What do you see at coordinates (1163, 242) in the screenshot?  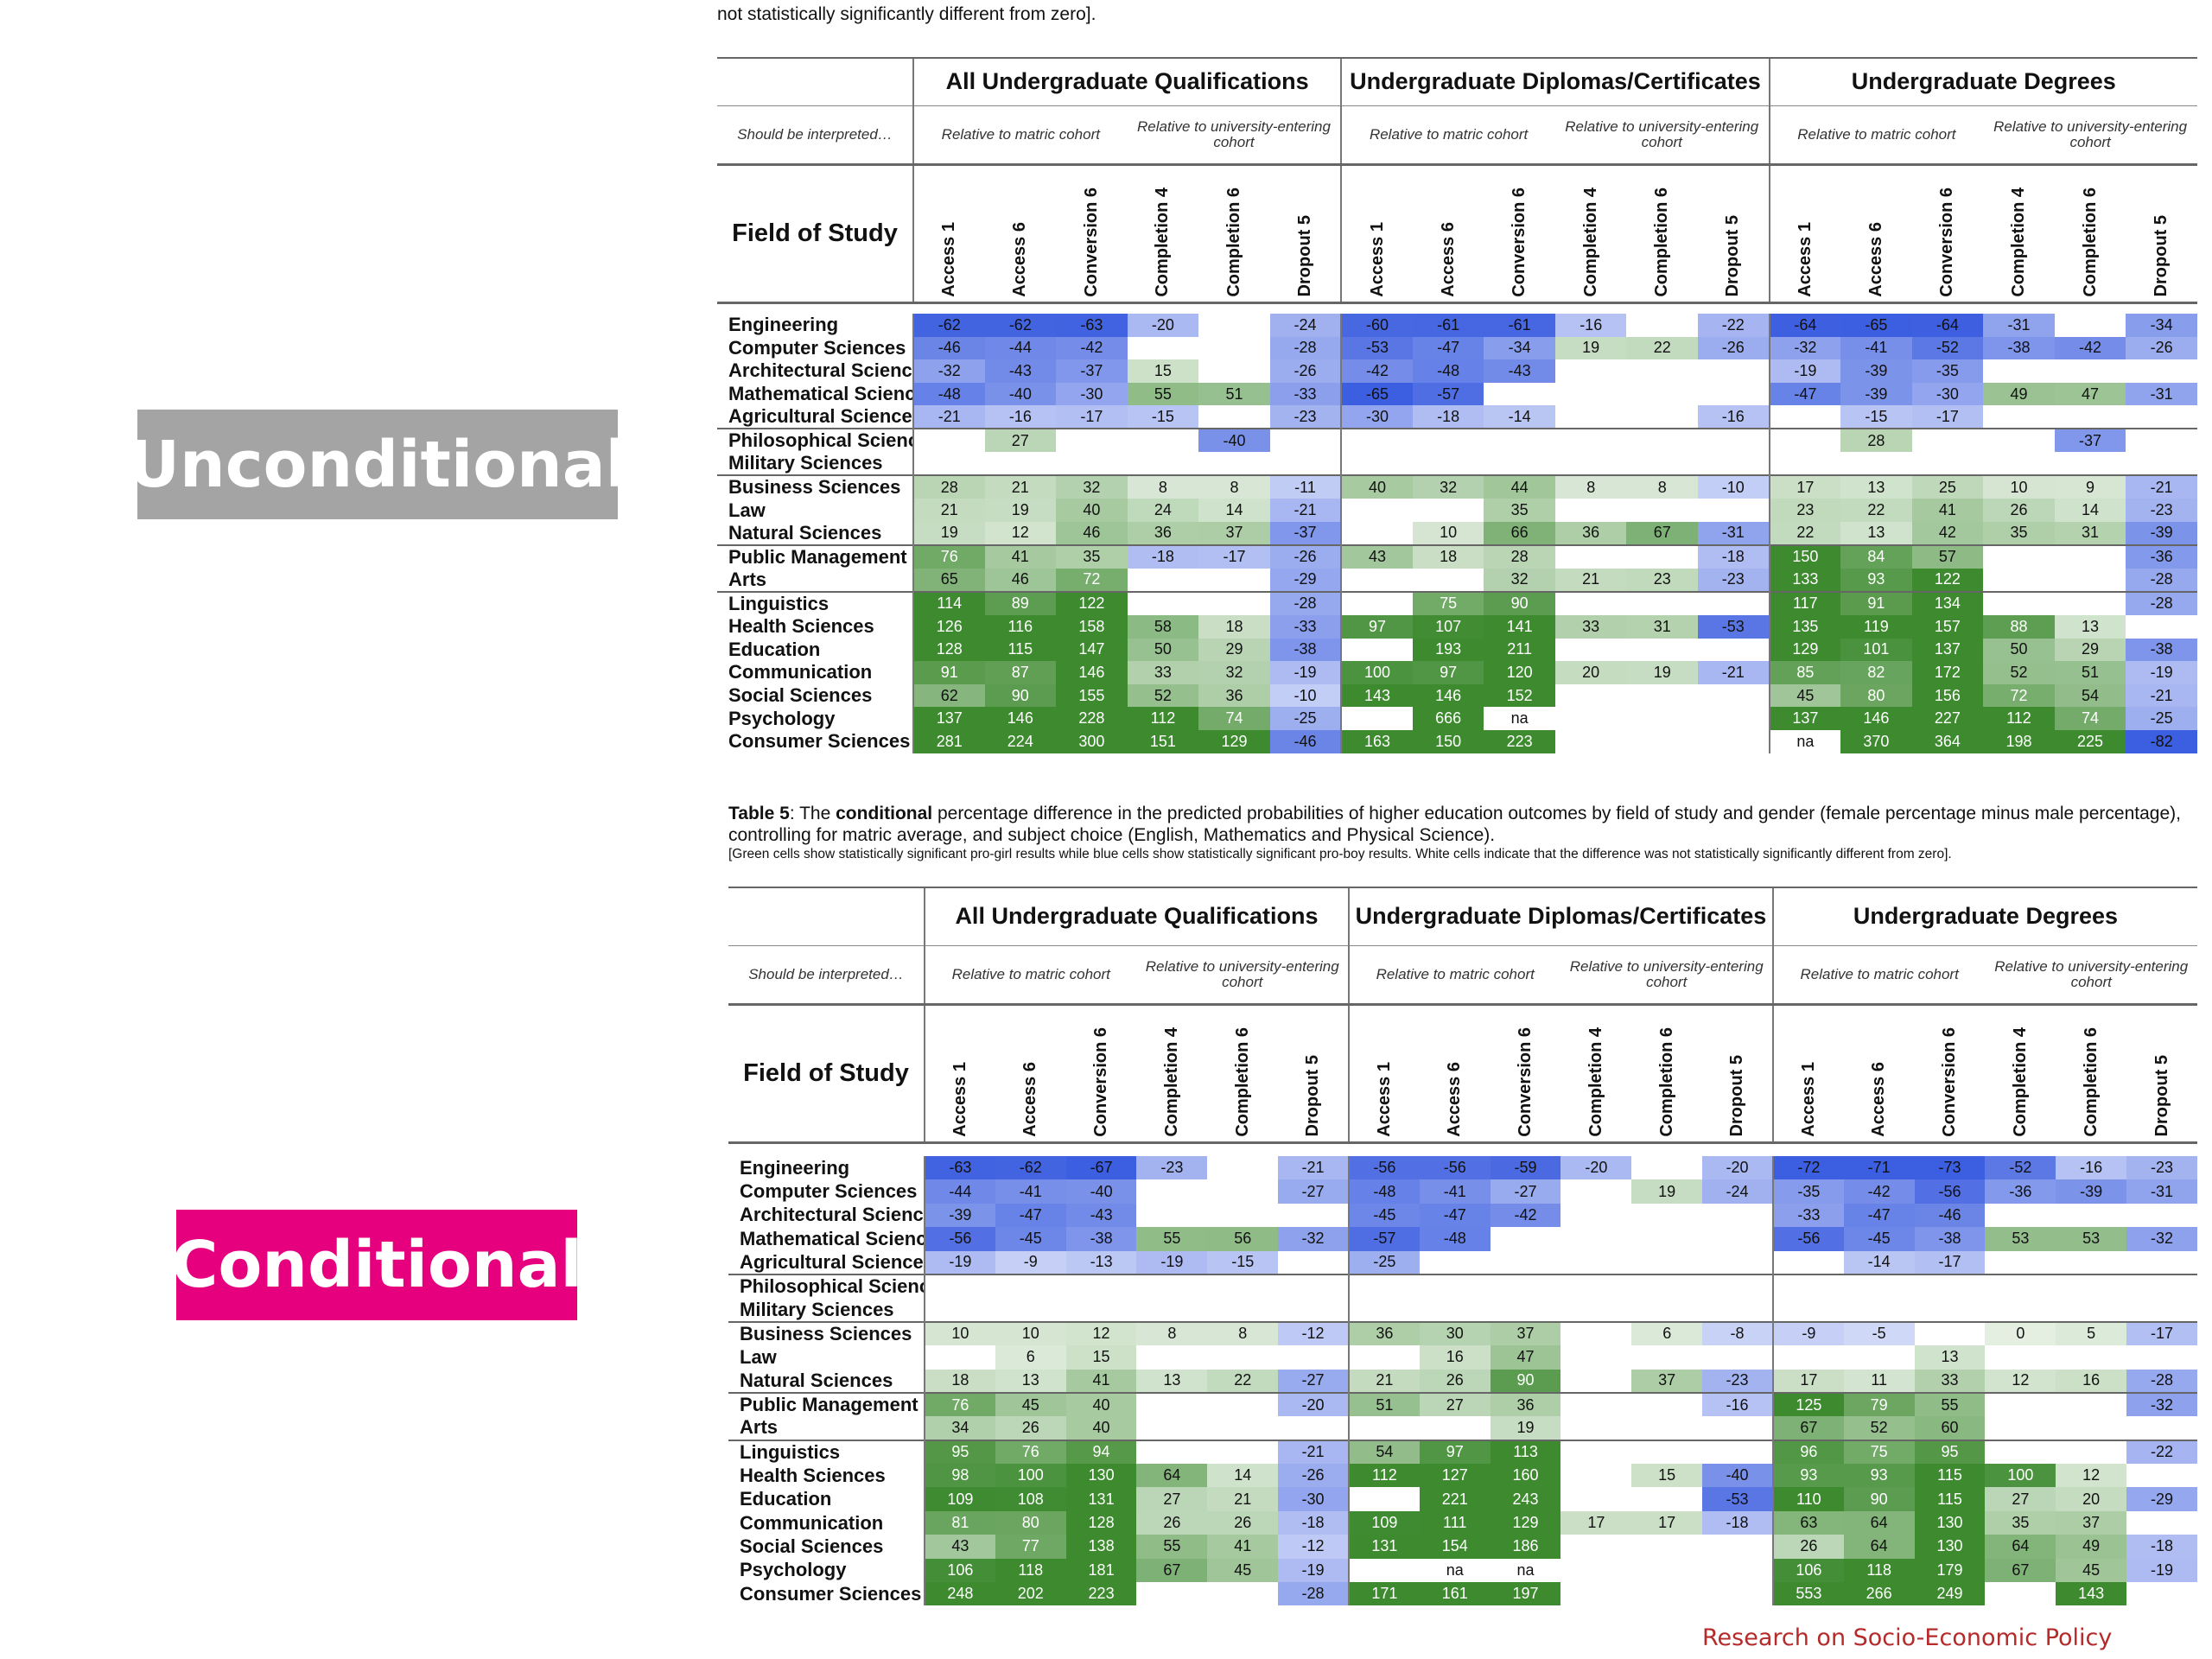 I see `column-header-label: Completion 4` at bounding box center [1163, 242].